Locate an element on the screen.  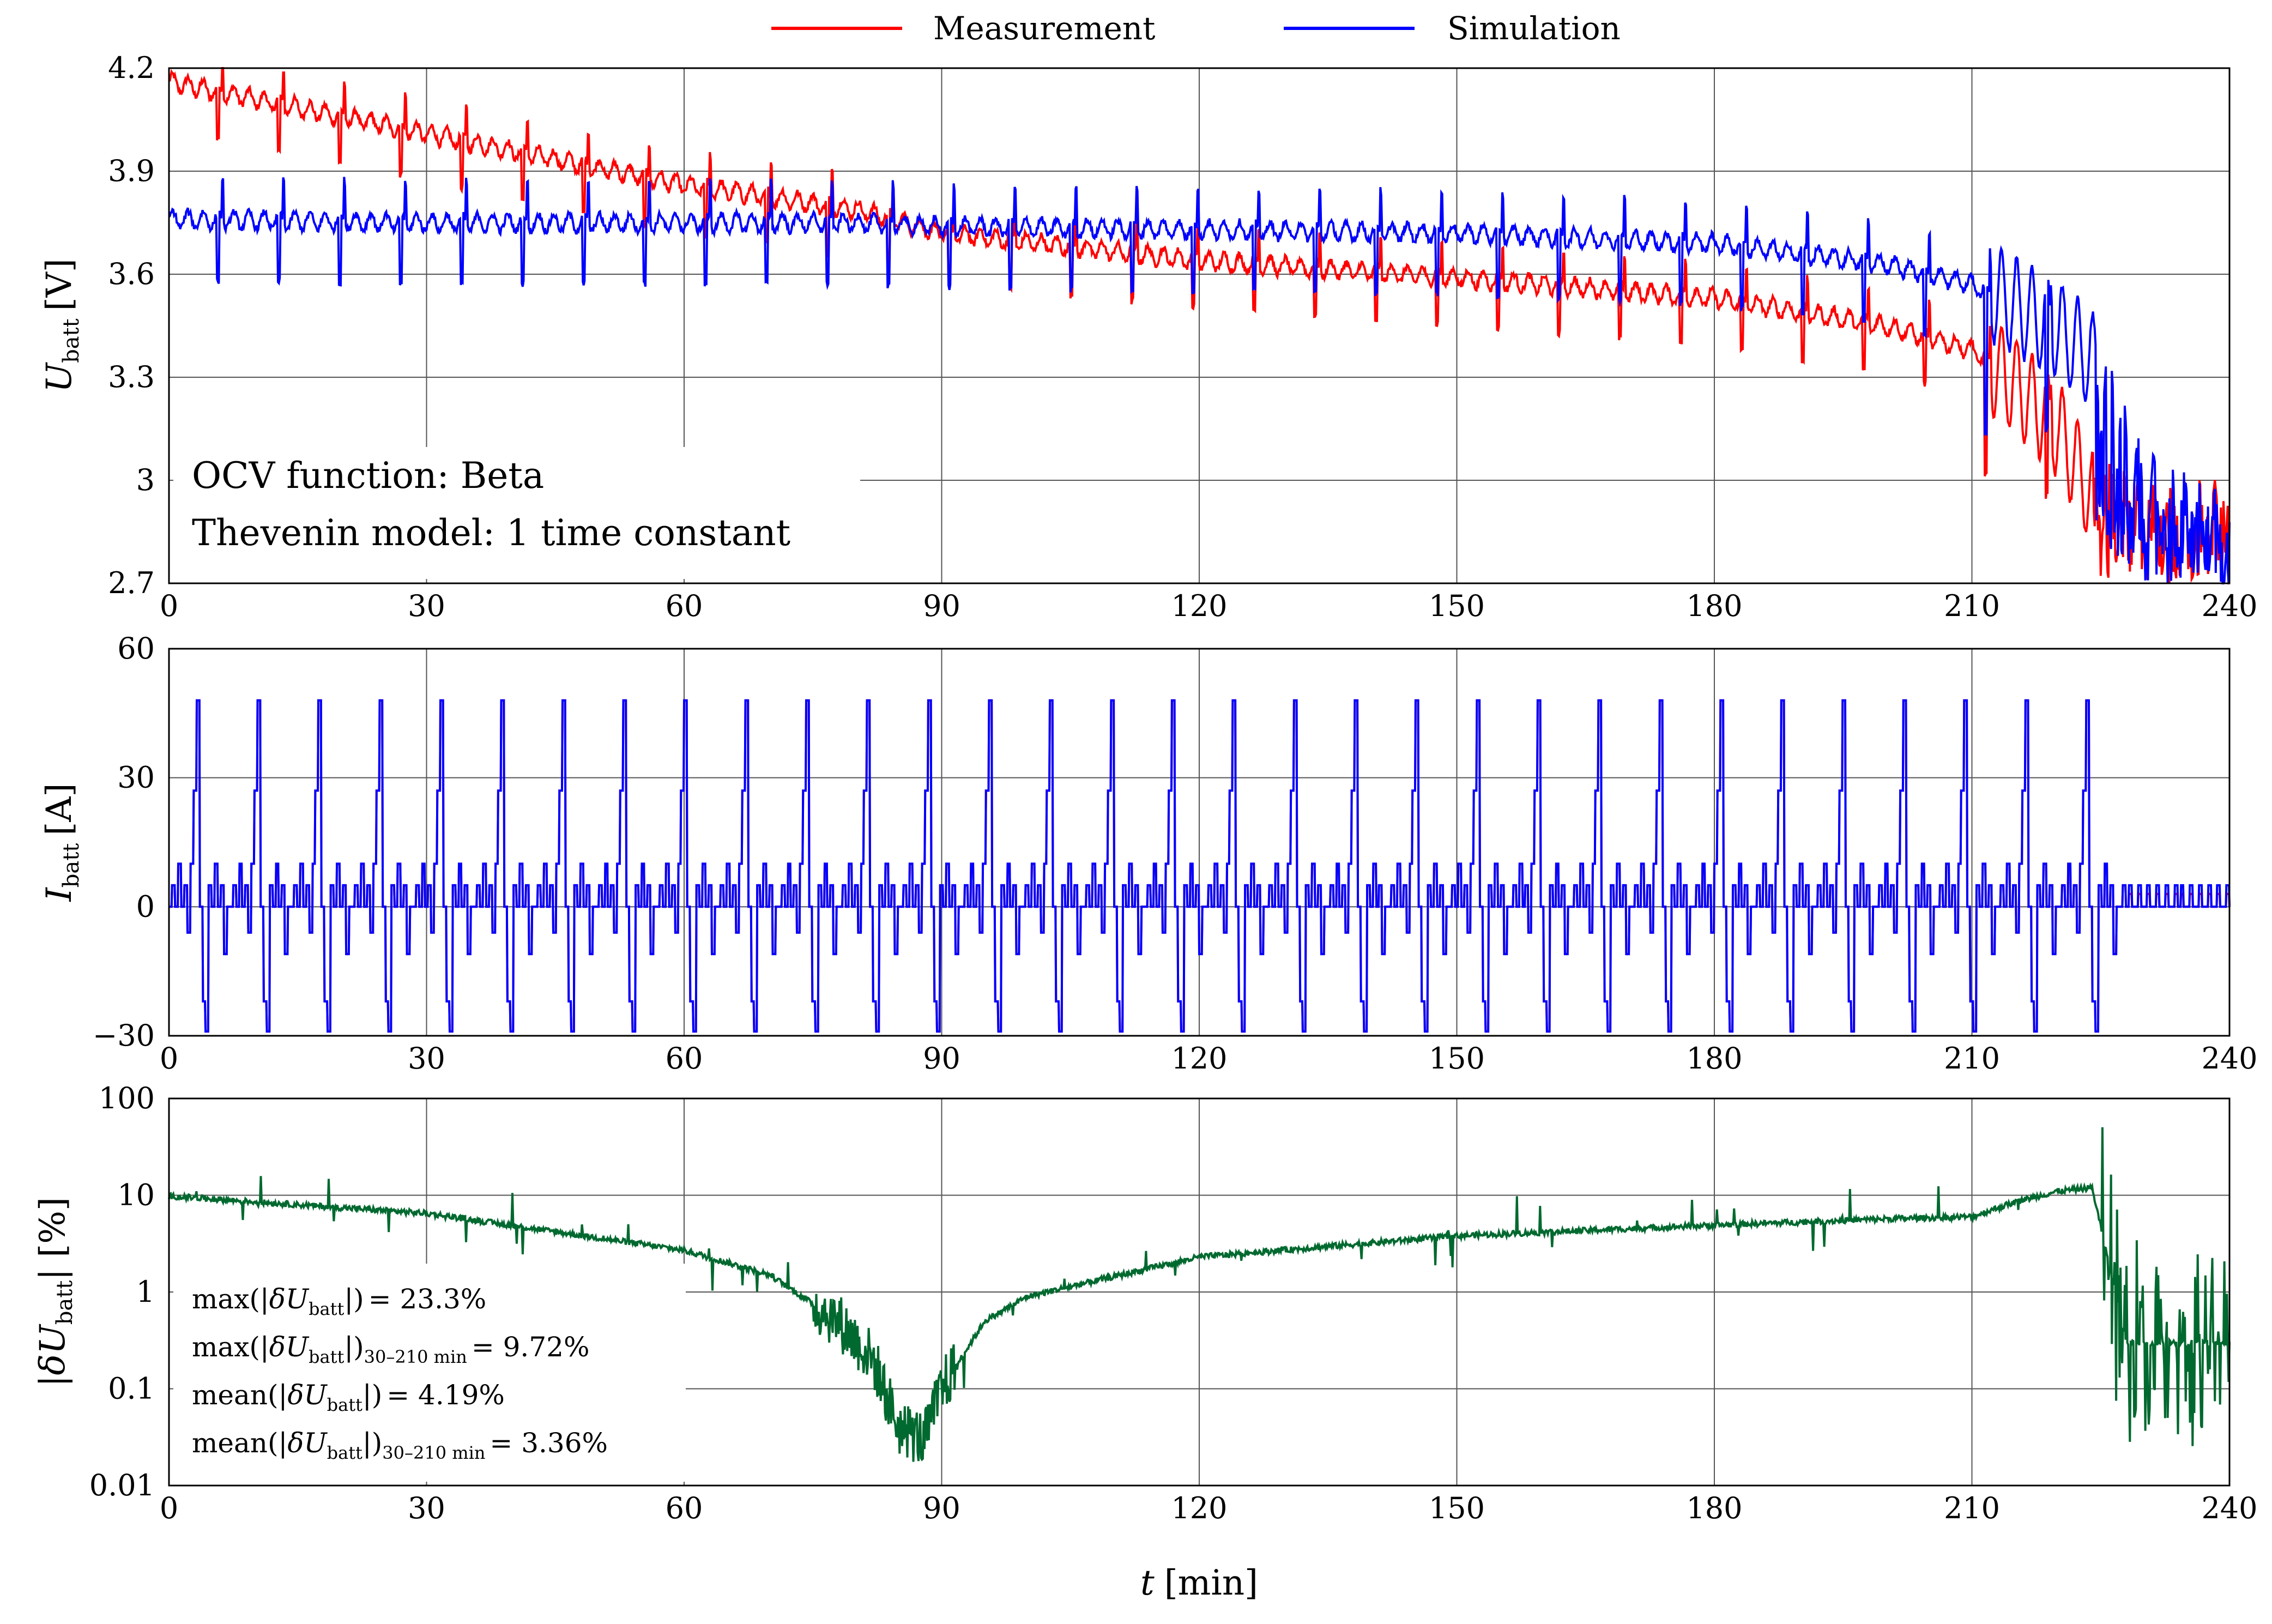
y-tick-label: 3.9 is located at coordinates (132, 171).